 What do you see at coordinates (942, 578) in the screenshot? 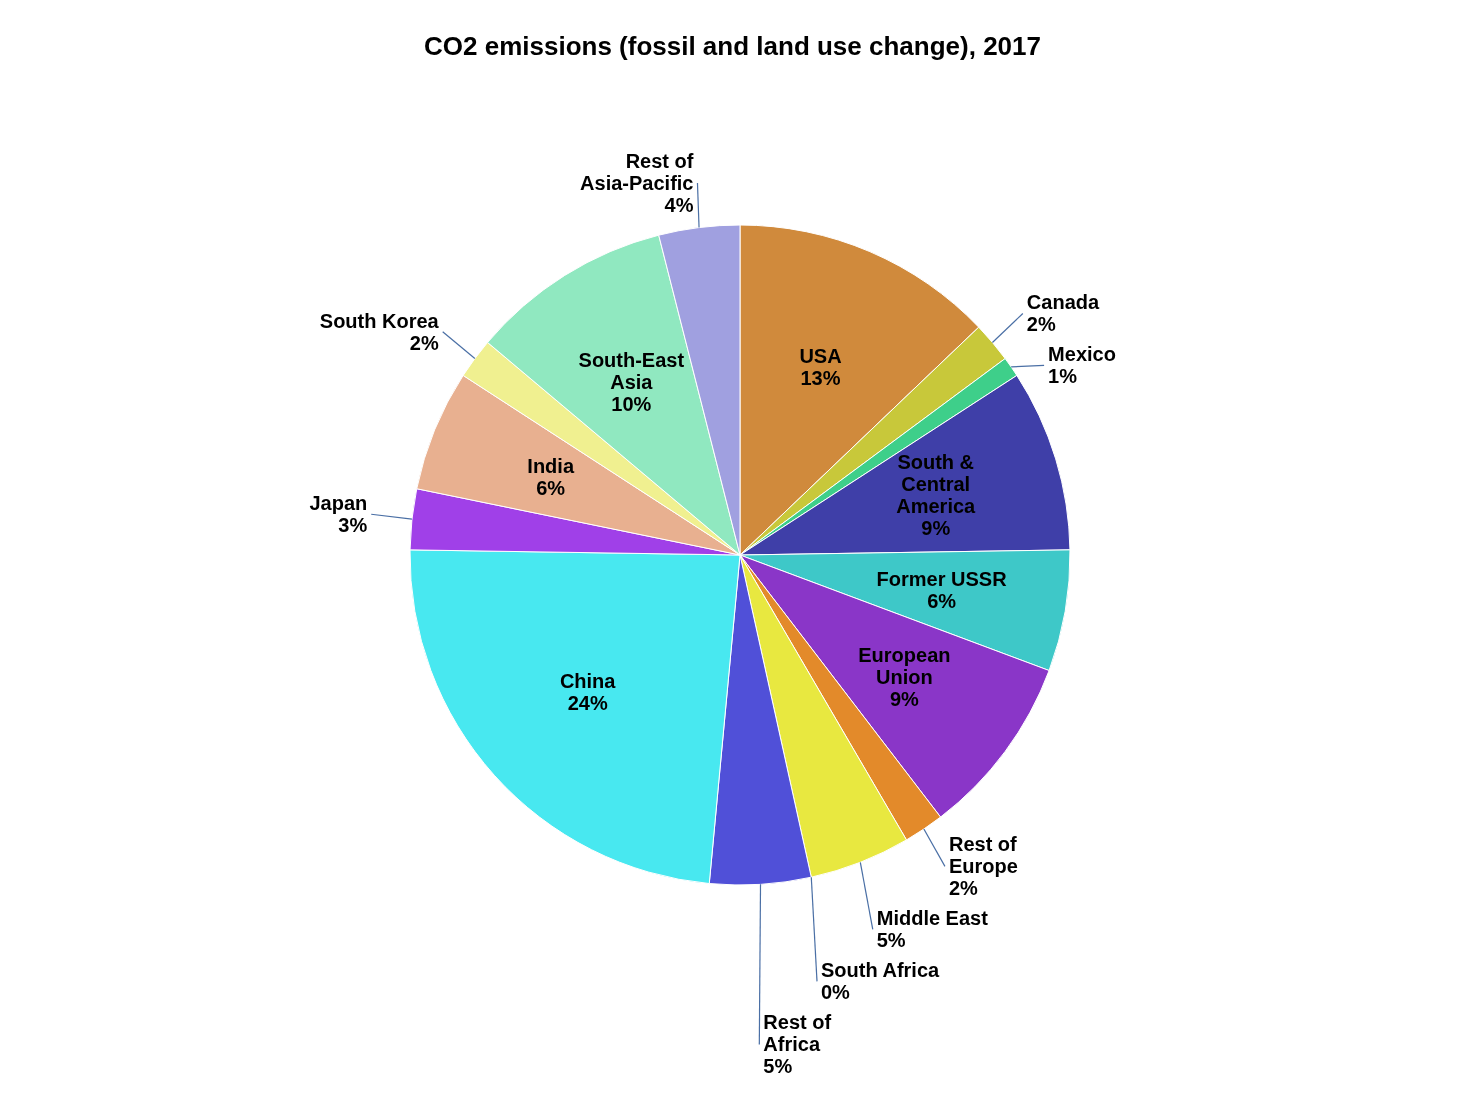
I see `slice-label: Former USSR` at bounding box center [942, 578].